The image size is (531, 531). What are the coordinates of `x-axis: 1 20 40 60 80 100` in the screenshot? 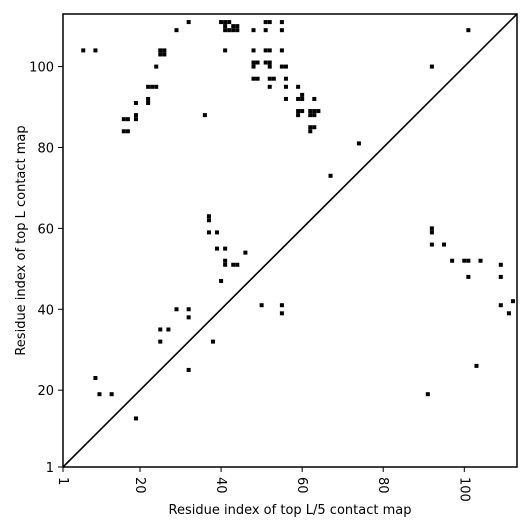 It's located at (263, 484).